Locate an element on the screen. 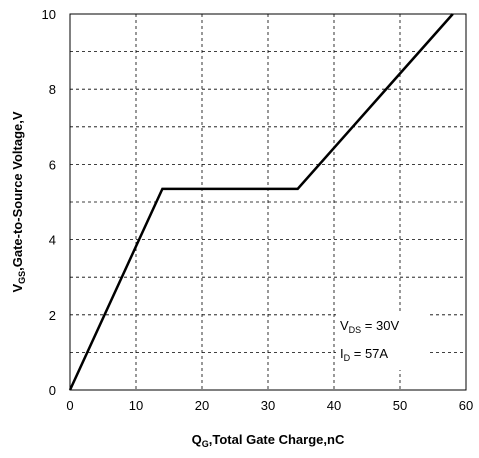  y-tick-label: 10 is located at coordinates (49, 14).